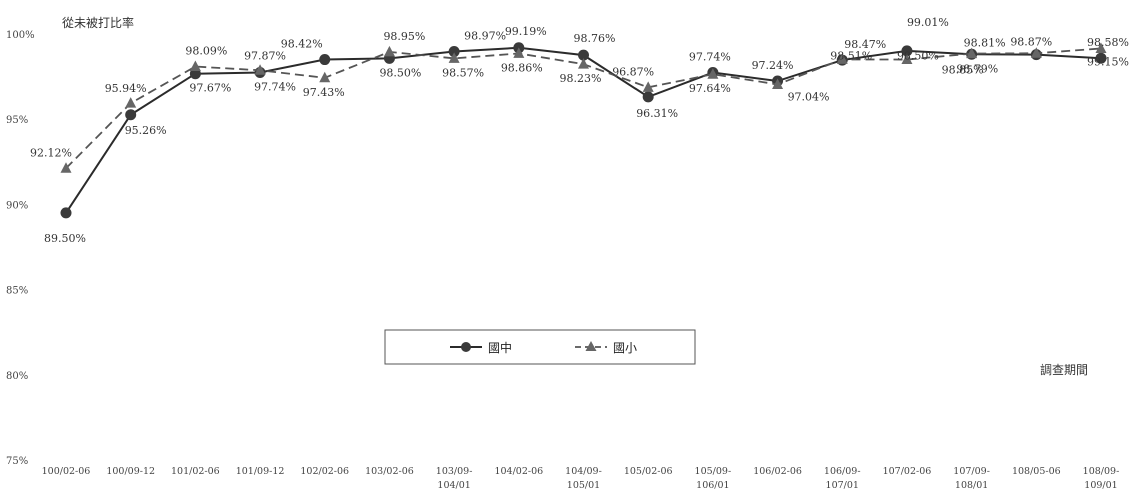 This screenshot has width=1135, height=494. Describe the element at coordinates (633, 71) in the screenshot. I see `data-label: 96.87%` at that location.